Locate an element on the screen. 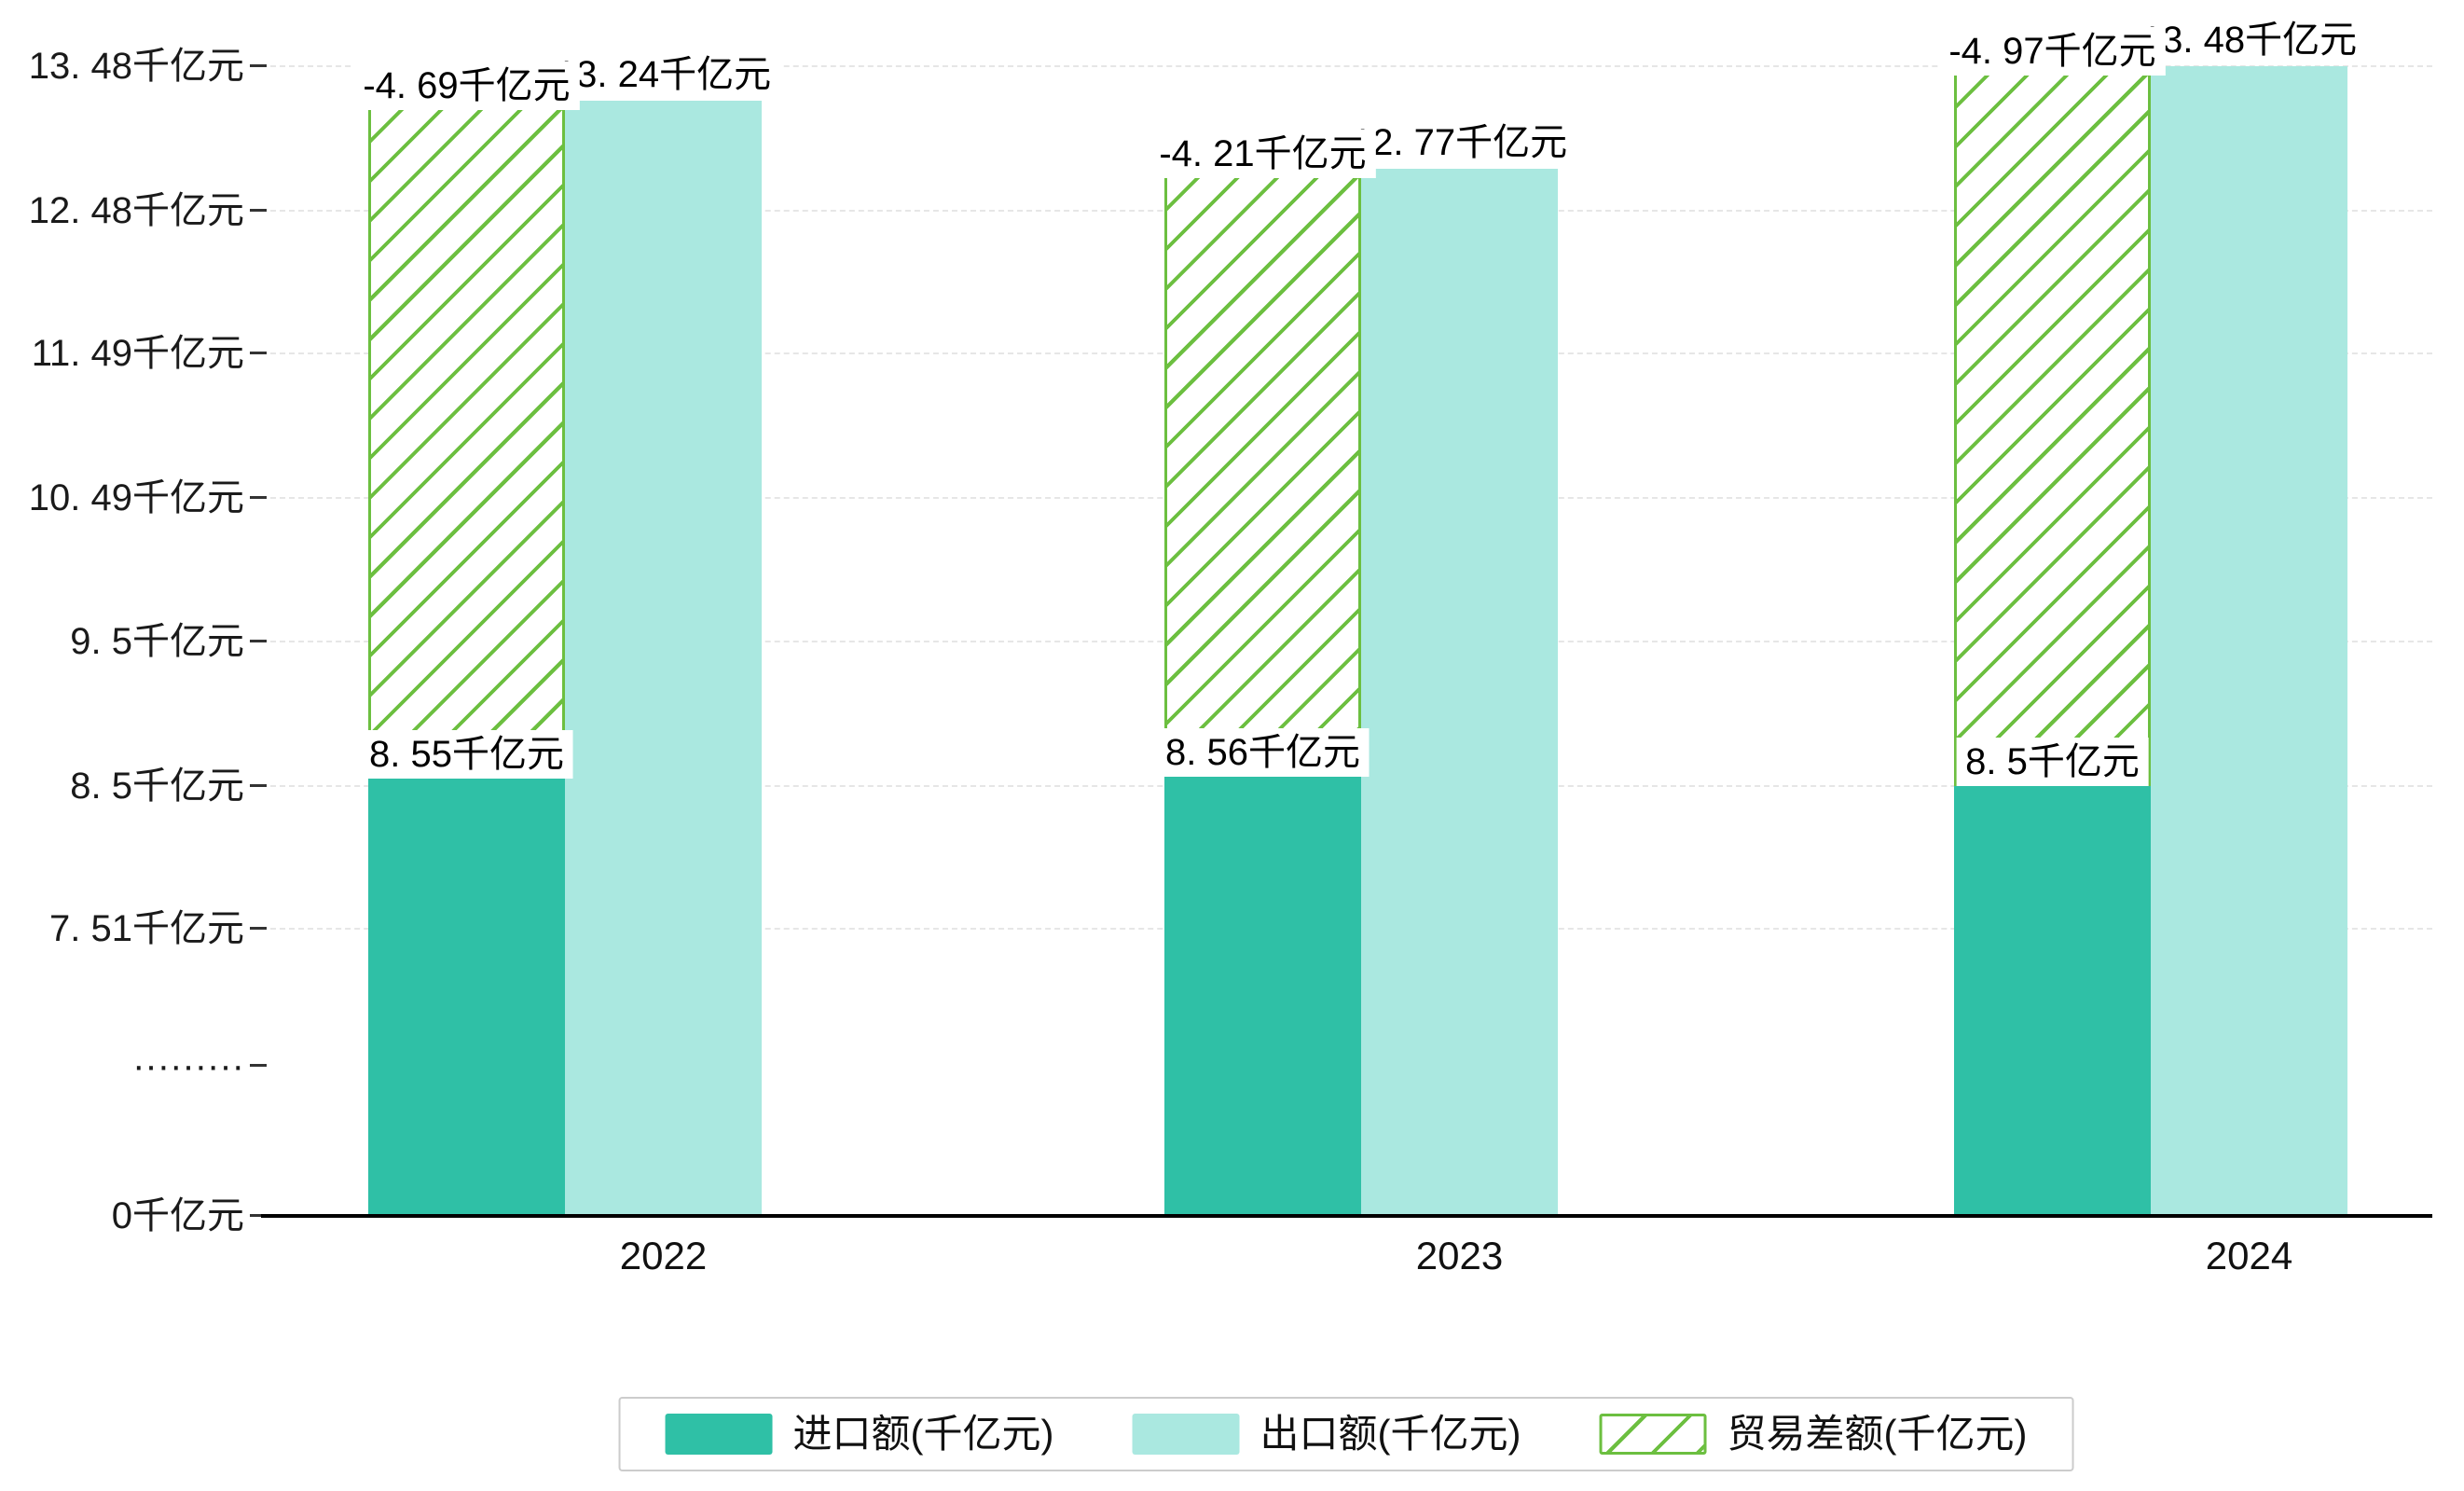 This screenshot has height=1491, width=2464. bar-label-export-2022: 13. 24千亿元 is located at coordinates (663, 75).